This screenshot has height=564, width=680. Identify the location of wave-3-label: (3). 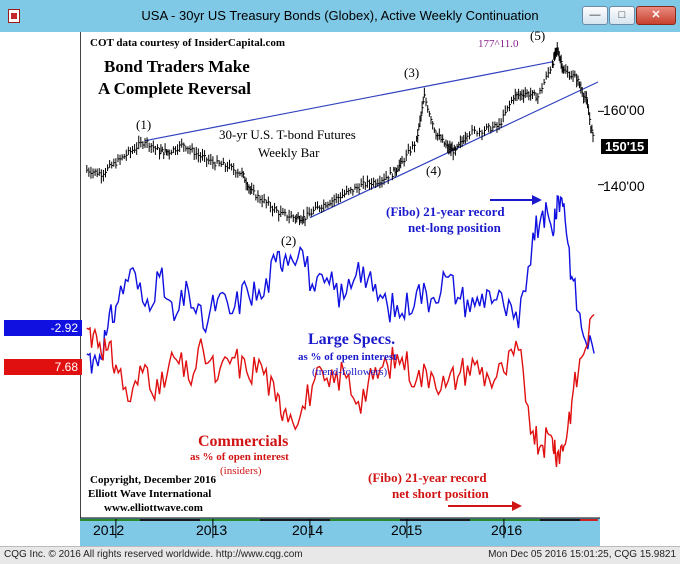
(412, 72).